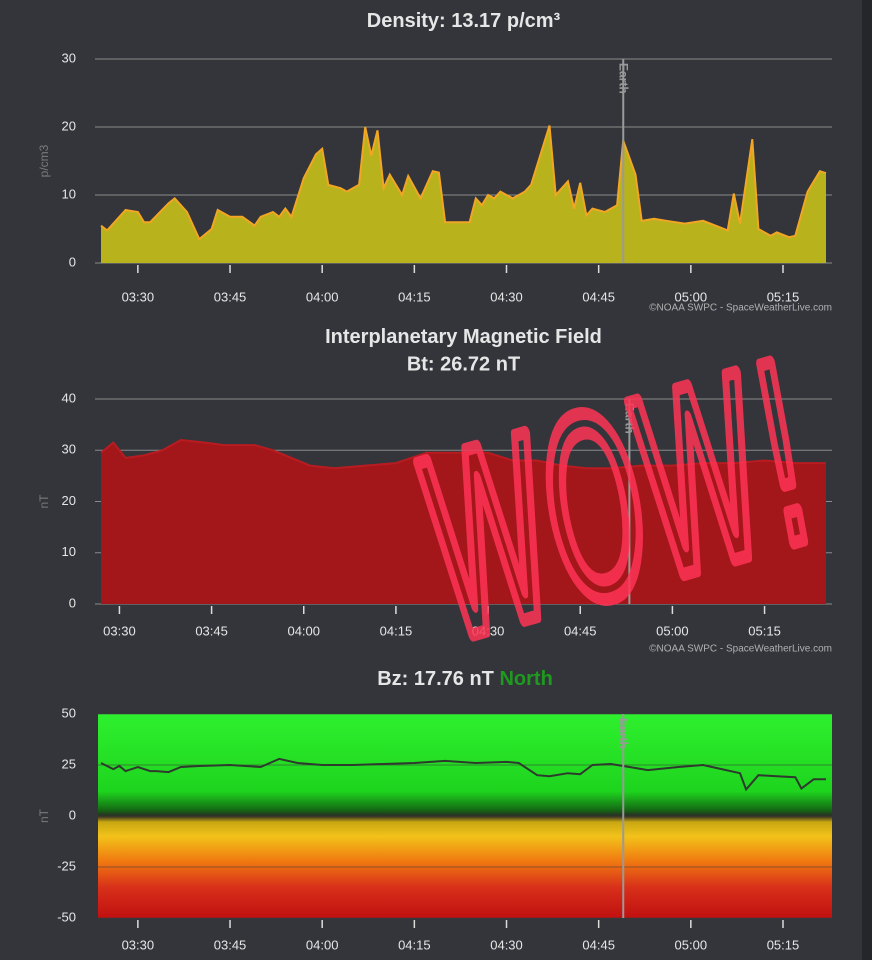  Describe the element at coordinates (69, 712) in the screenshot. I see `y-tick-label: 50` at that location.